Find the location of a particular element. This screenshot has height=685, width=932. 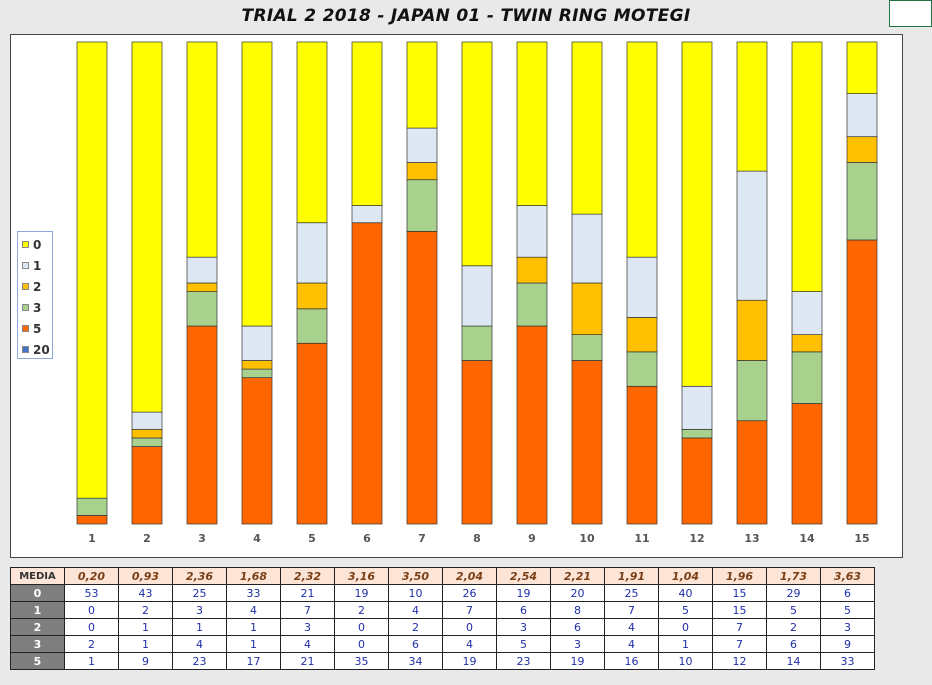

x-tick-label: 9 is located at coordinates (532, 538).